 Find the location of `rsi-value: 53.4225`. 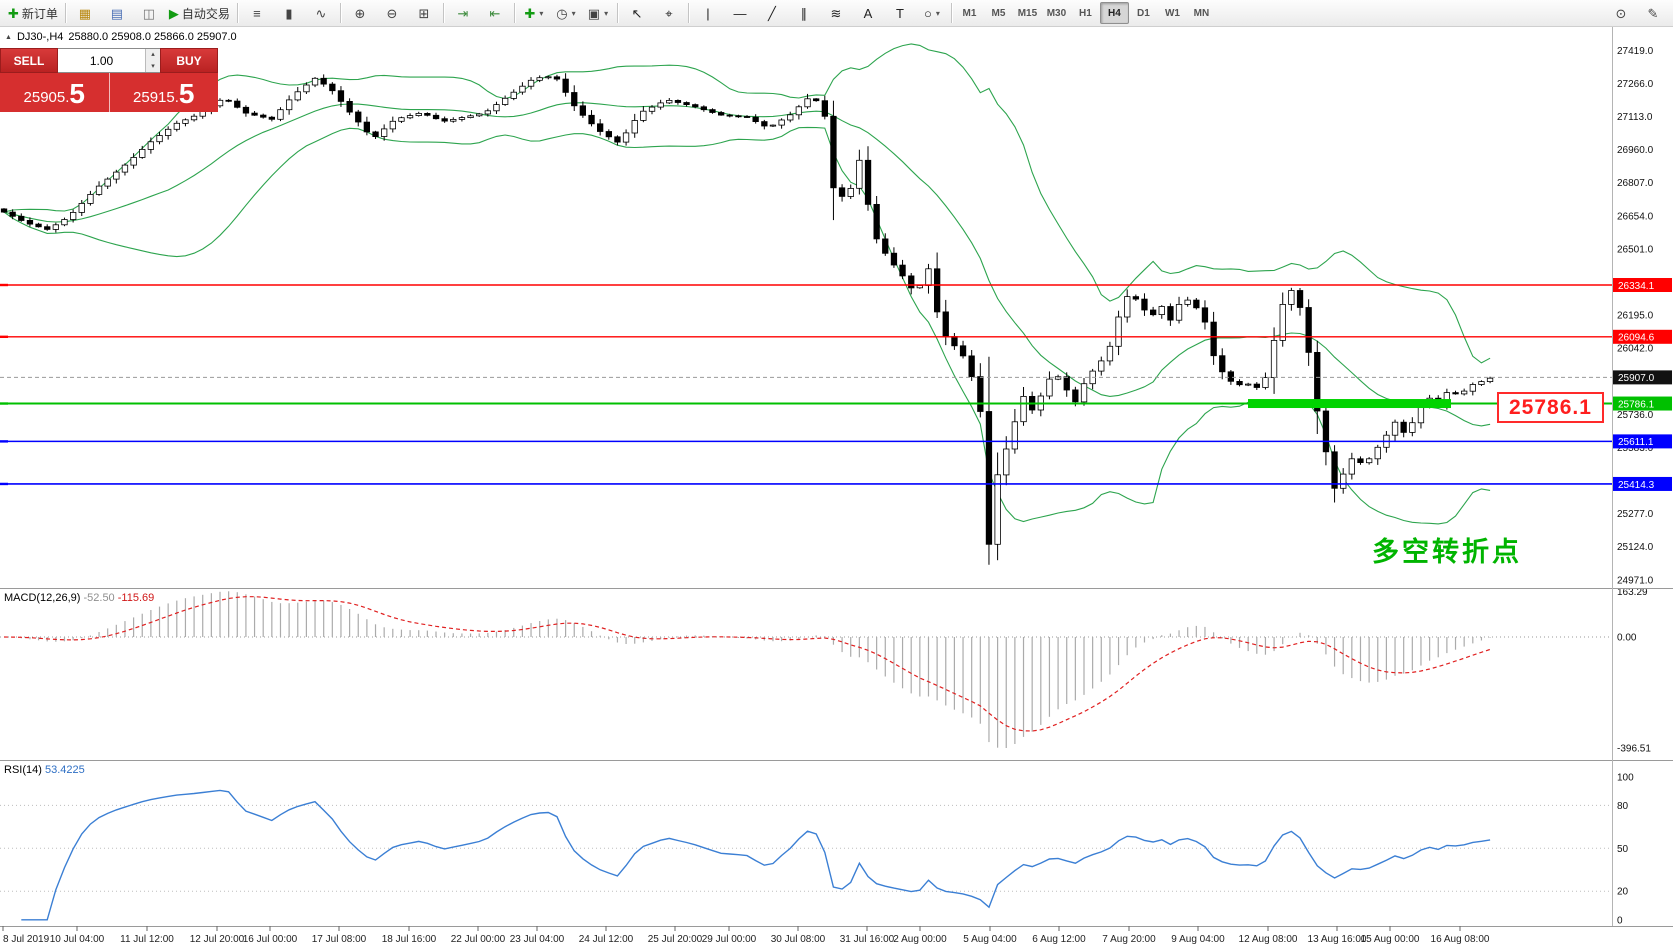

rsi-value: 53.4225 is located at coordinates (64, 770).